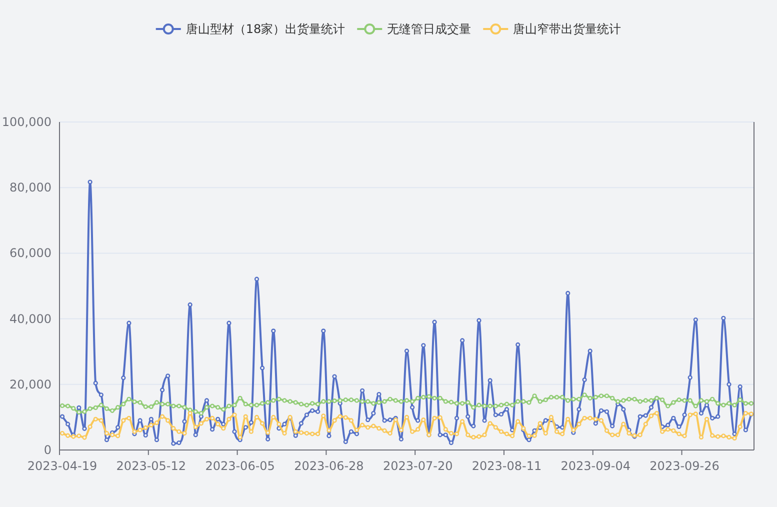 The width and height of the screenshot is (777, 507). What do you see at coordinates (417, 466) in the screenshot?
I see `x-tick-label: 2023-07-20` at bounding box center [417, 466].